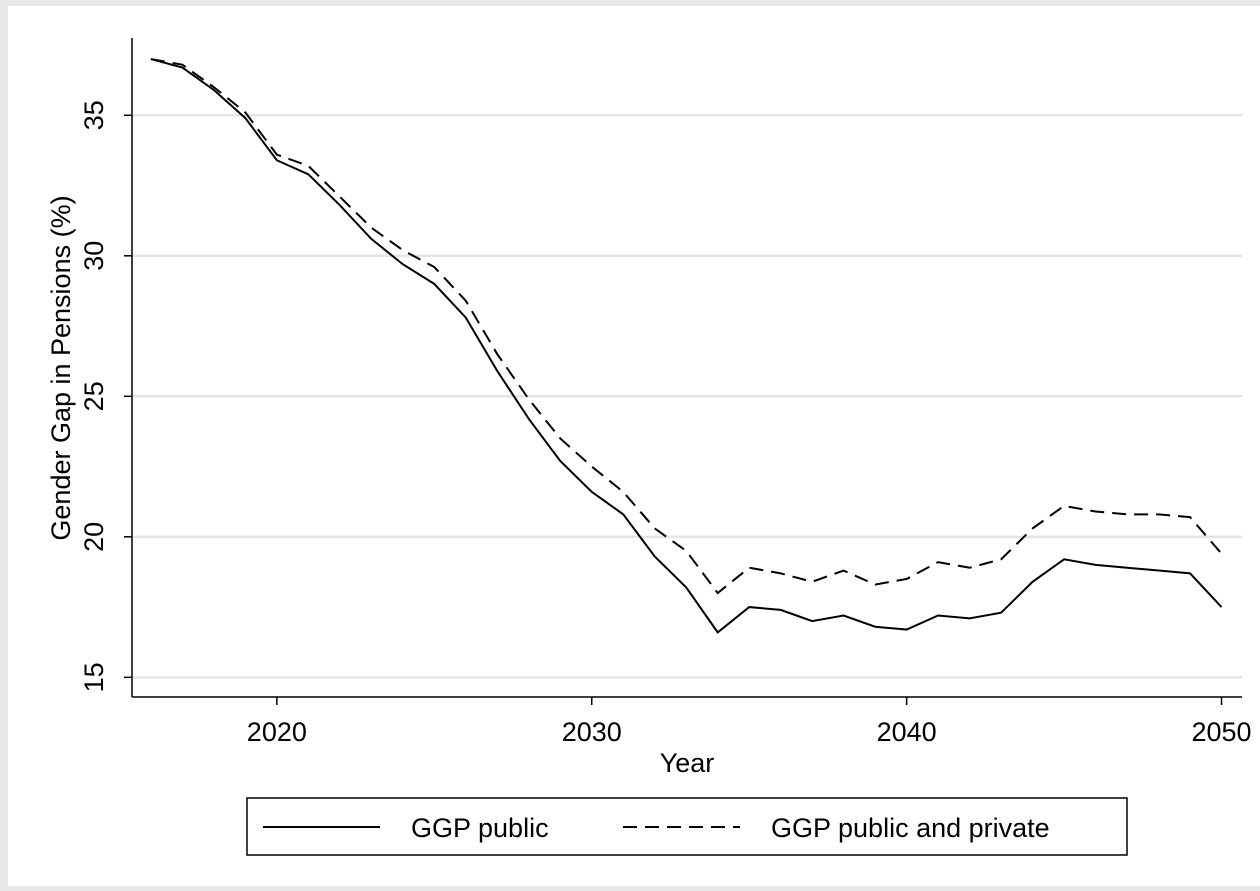 The width and height of the screenshot is (1260, 891). I want to click on x-tick-label: 2020, so click(277, 732).